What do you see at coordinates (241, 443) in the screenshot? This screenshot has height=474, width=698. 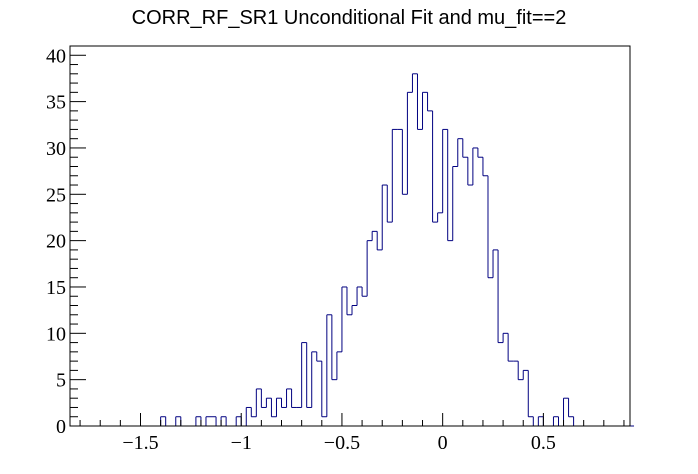 I see `x-tick-label: −1` at bounding box center [241, 443].